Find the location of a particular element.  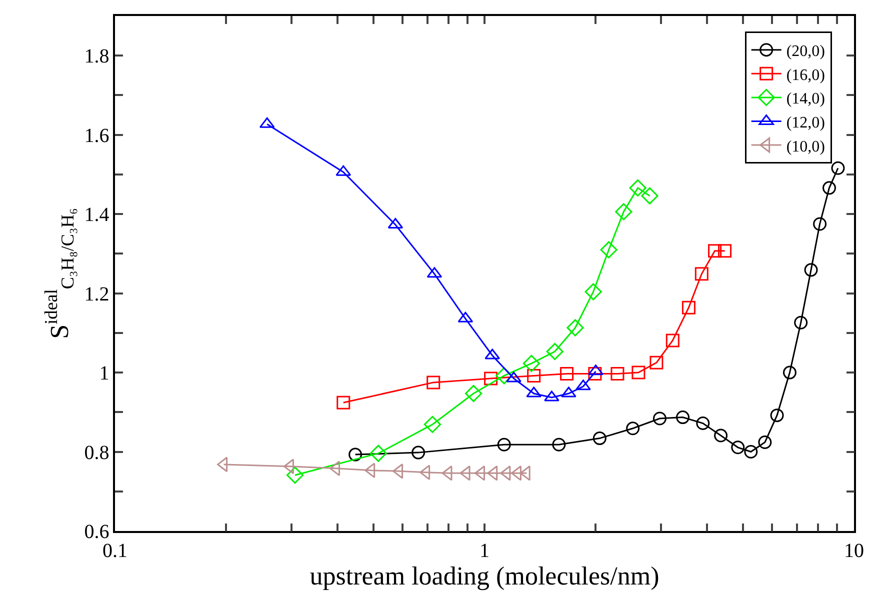

y-tick-label: 1.2 is located at coordinates (97, 294).